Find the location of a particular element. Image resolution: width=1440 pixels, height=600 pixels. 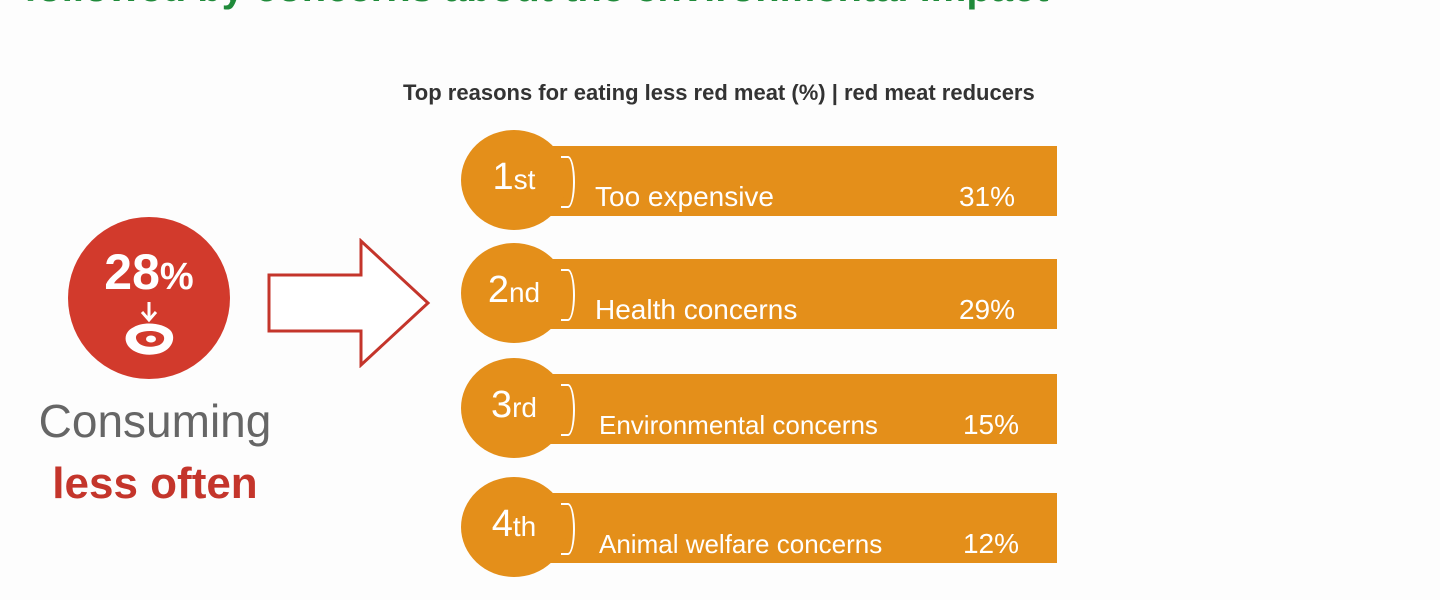

rank-badge: 2nd is located at coordinates (518, 293).